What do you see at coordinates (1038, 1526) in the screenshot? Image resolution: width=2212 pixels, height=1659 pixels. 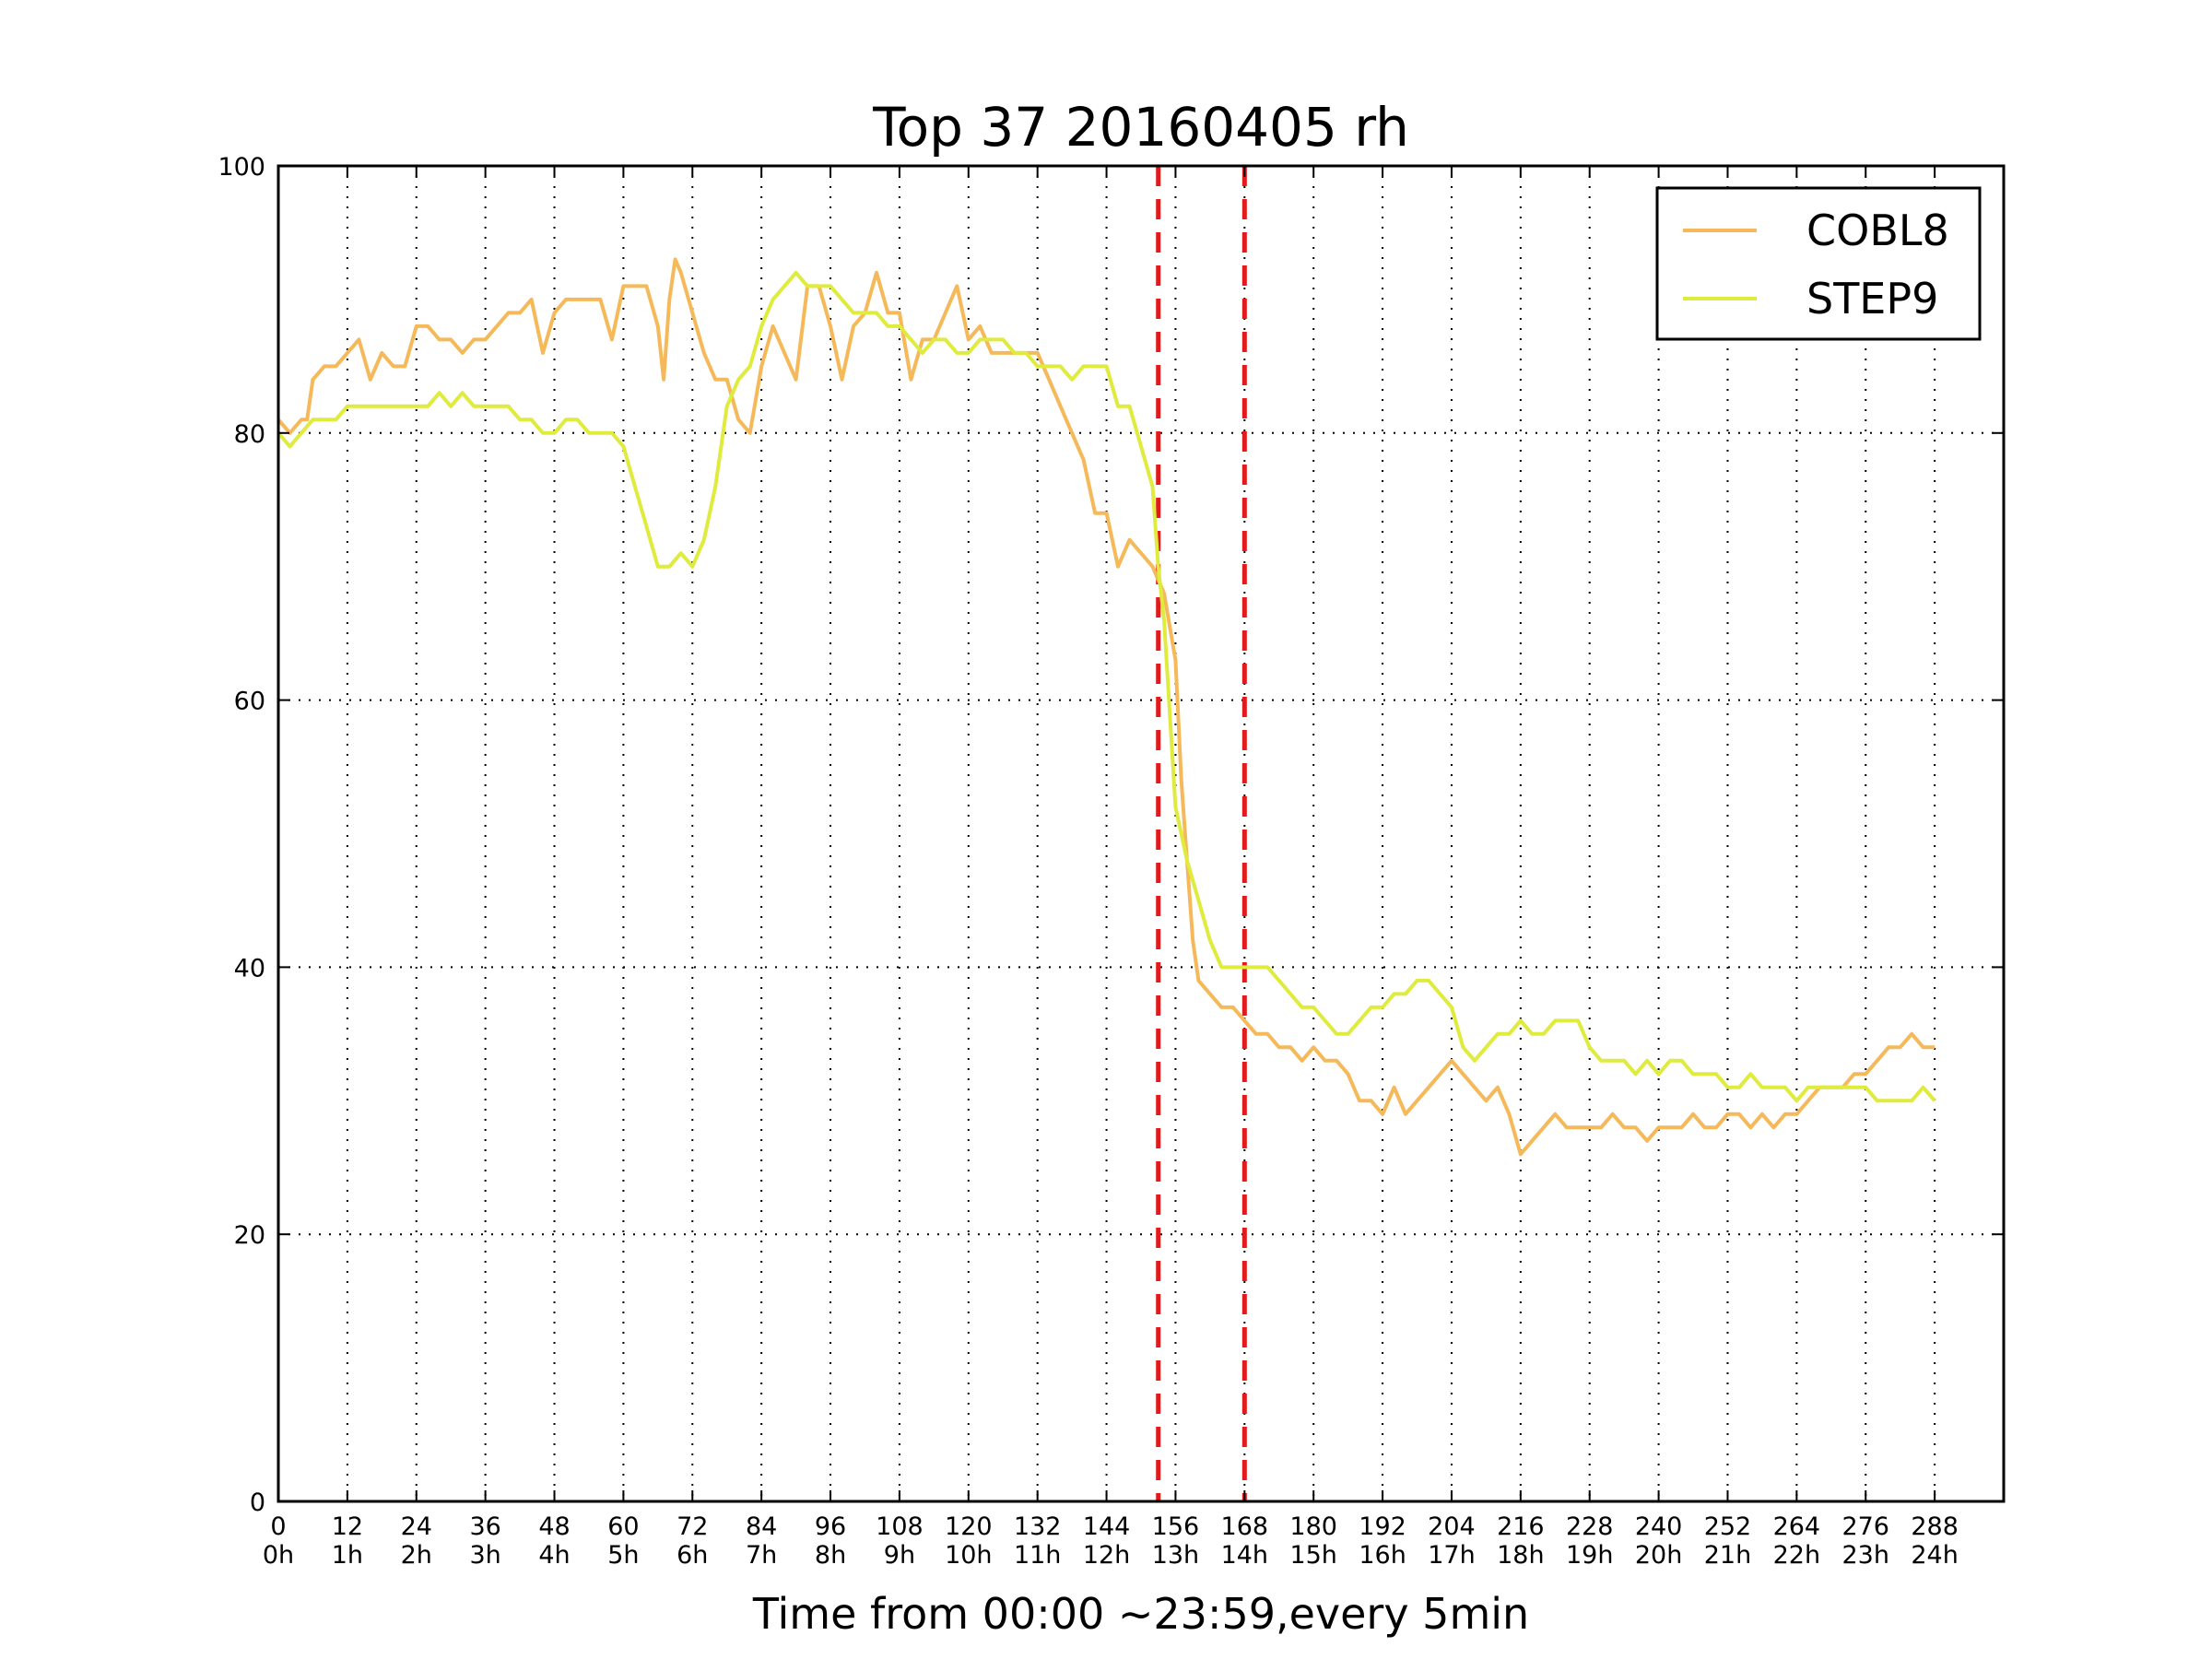 I see `x-tick-label: 132` at bounding box center [1038, 1526].